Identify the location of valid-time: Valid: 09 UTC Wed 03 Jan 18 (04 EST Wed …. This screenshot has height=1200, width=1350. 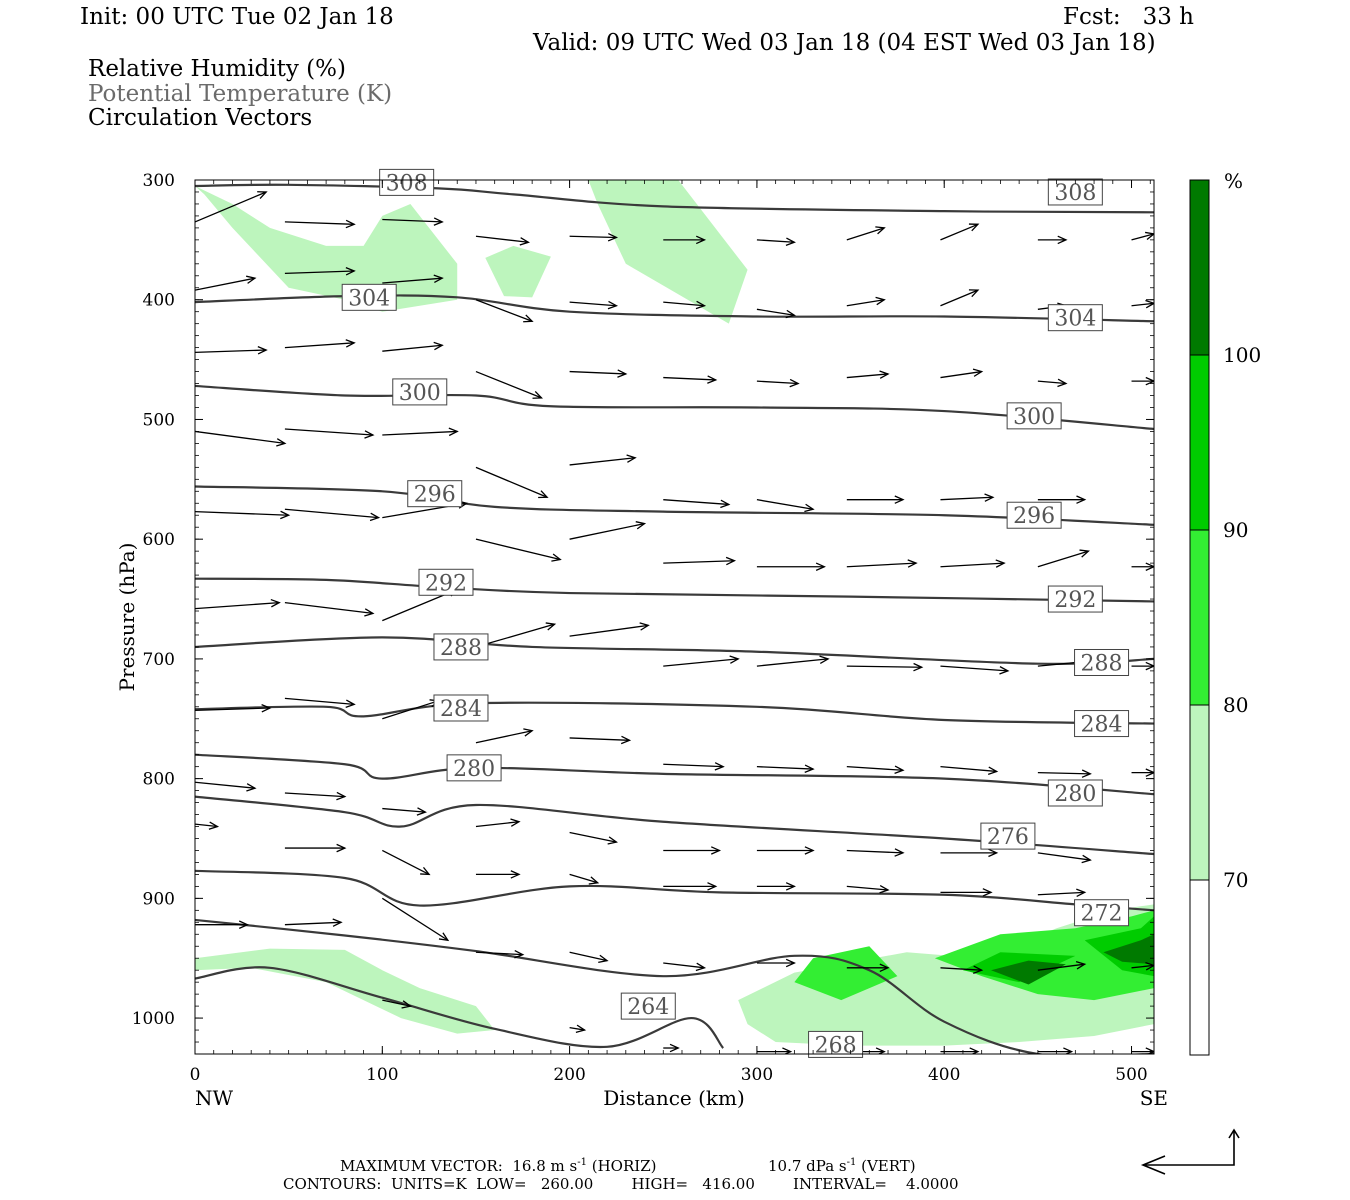
(844, 43).